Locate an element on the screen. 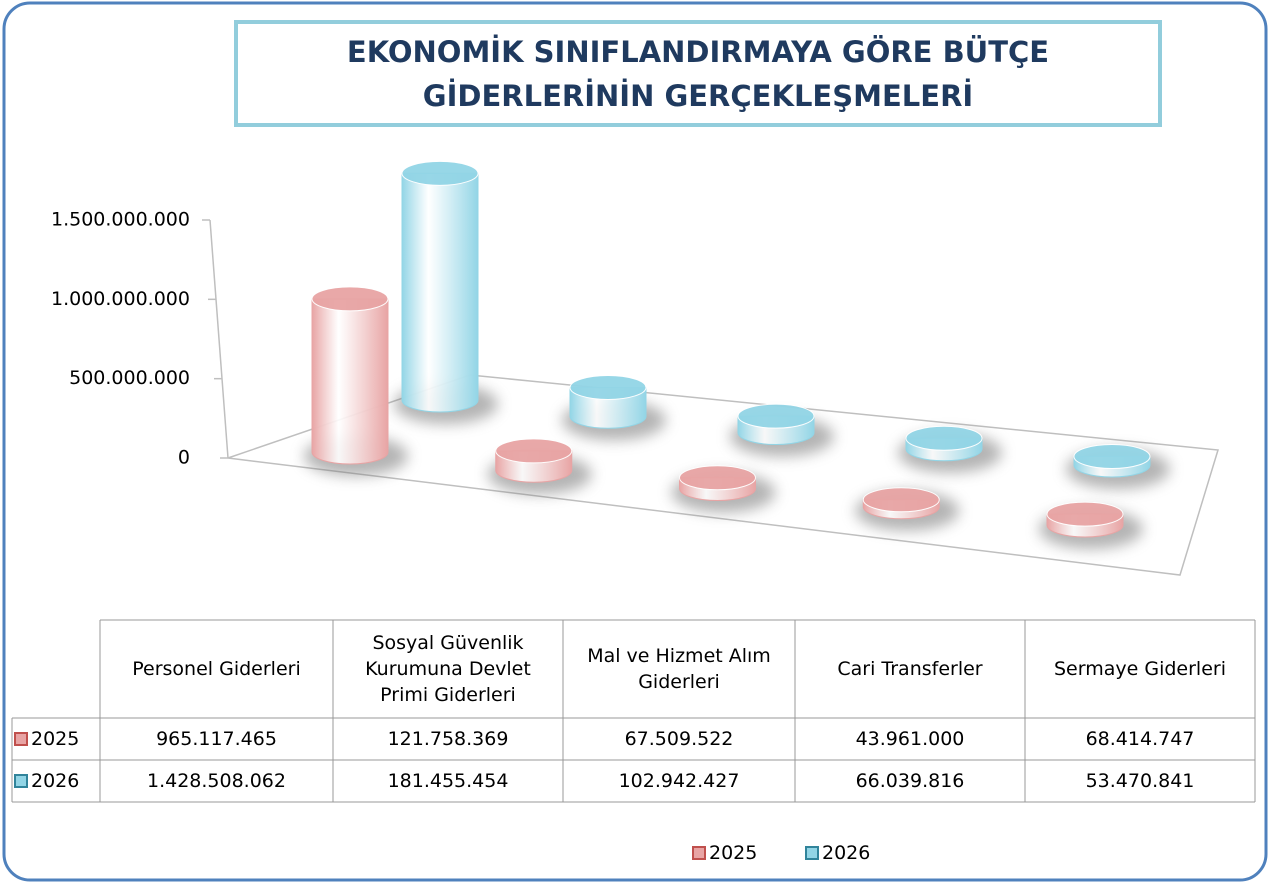  row-label: 2026 is located at coordinates (55, 781).